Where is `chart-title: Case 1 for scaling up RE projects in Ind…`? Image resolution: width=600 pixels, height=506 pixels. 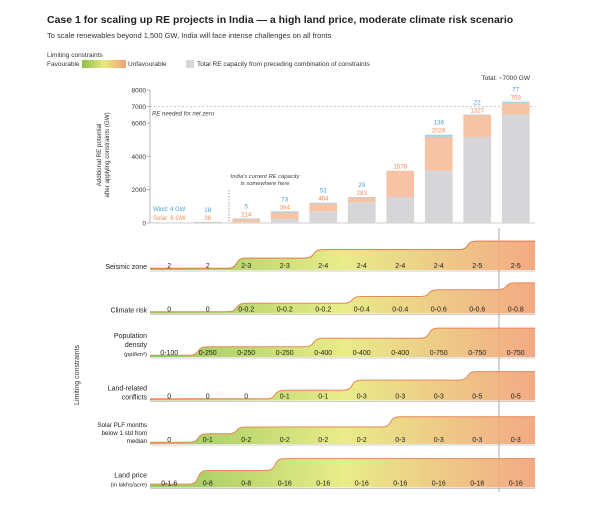
chart-title: Case 1 for scaling up RE projects in Ind… is located at coordinates (280, 20).